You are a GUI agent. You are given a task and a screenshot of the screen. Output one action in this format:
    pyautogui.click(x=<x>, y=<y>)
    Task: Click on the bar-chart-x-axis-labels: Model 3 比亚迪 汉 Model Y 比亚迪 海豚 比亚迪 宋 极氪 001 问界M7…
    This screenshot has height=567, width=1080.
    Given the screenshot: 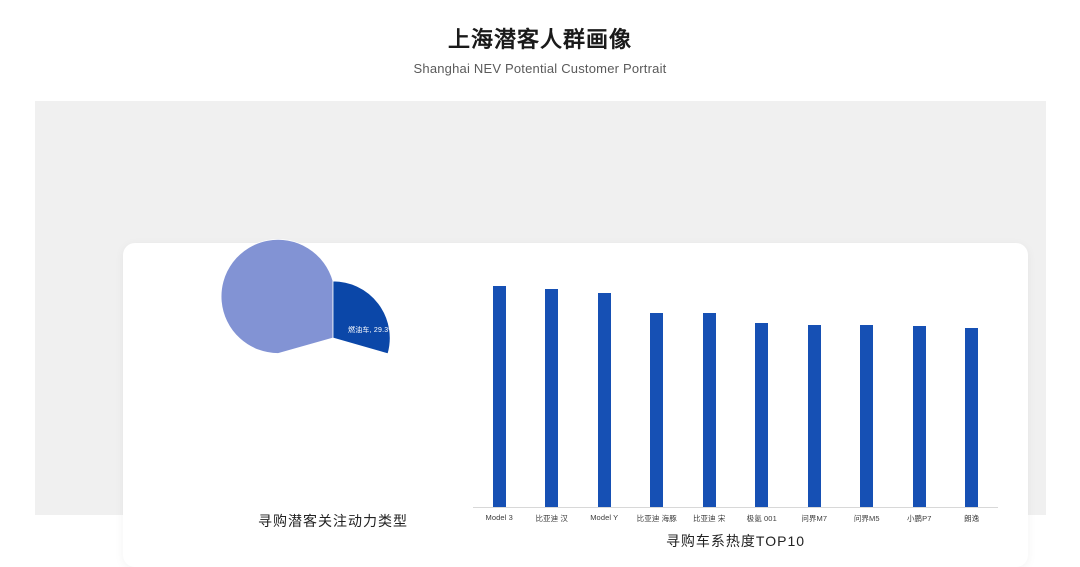 What is the action you would take?
    pyautogui.click(x=735, y=518)
    